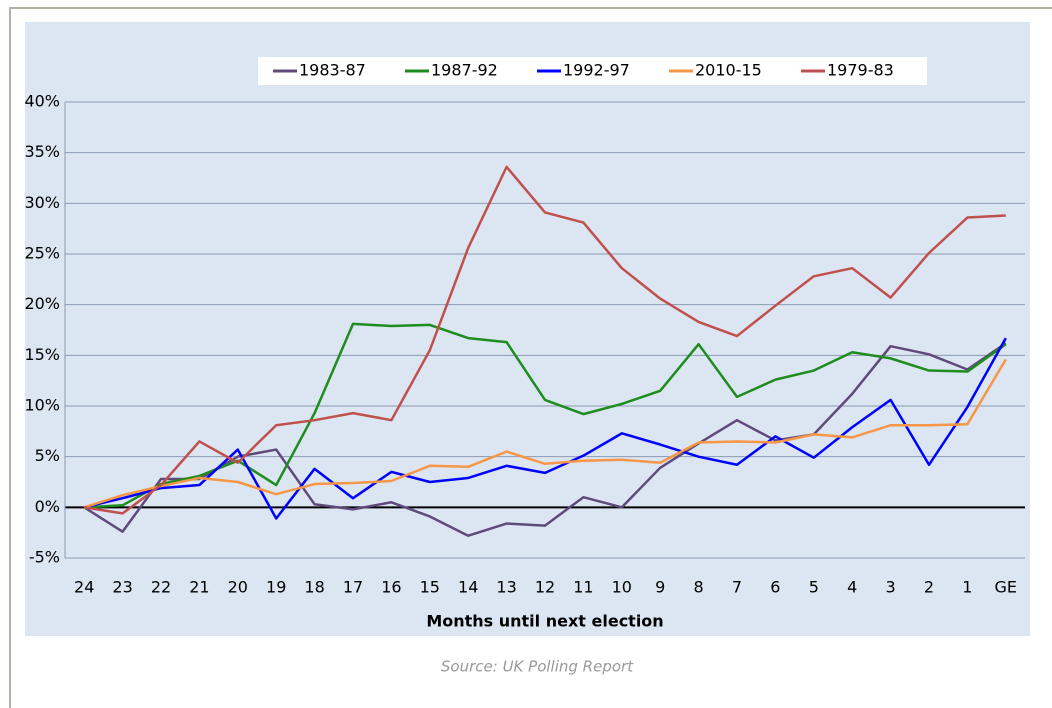 This screenshot has width=1052, height=708. What do you see at coordinates (699, 587) in the screenshot?
I see `x-tick-label: 8` at bounding box center [699, 587].